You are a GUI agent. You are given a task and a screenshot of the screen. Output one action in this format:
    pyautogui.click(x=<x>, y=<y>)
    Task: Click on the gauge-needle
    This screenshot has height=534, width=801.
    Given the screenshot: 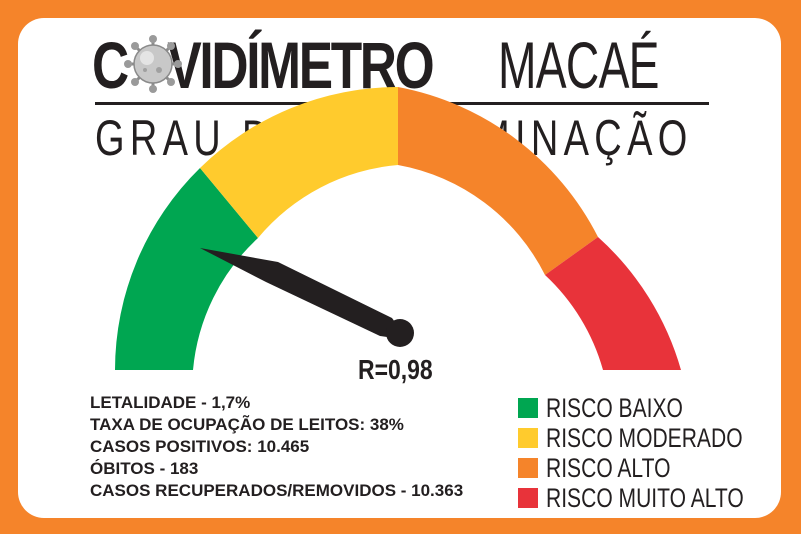 What is the action you would take?
    pyautogui.click(x=304, y=294)
    